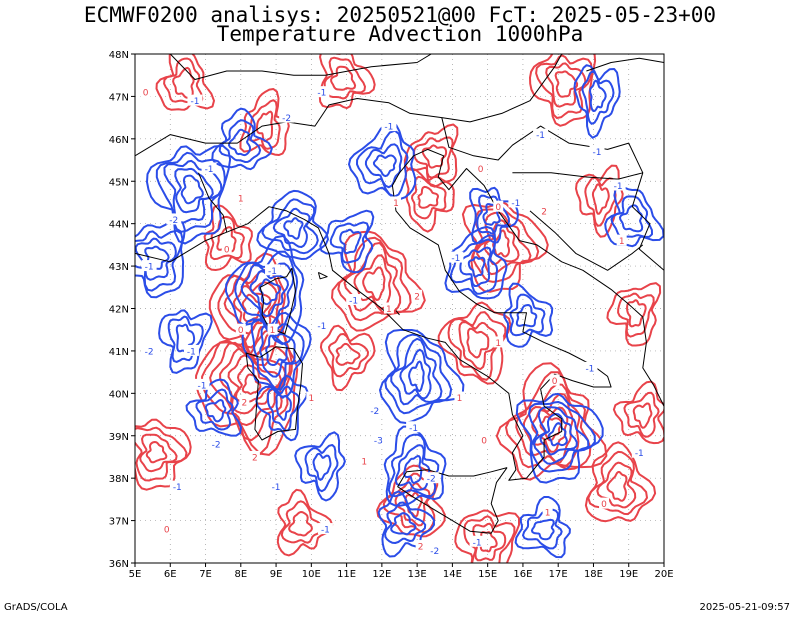 This screenshot has width=800, height=618. Describe the element at coordinates (119, 55) in the screenshot. I see `lat-tick-label: 48N` at that location.